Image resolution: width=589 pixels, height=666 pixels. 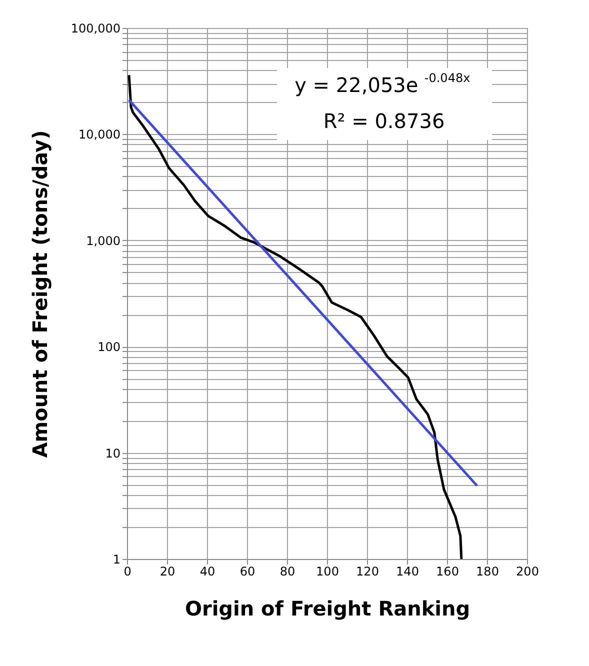 What do you see at coordinates (112, 453) in the screenshot?
I see `y-tick-label: 10` at bounding box center [112, 453].